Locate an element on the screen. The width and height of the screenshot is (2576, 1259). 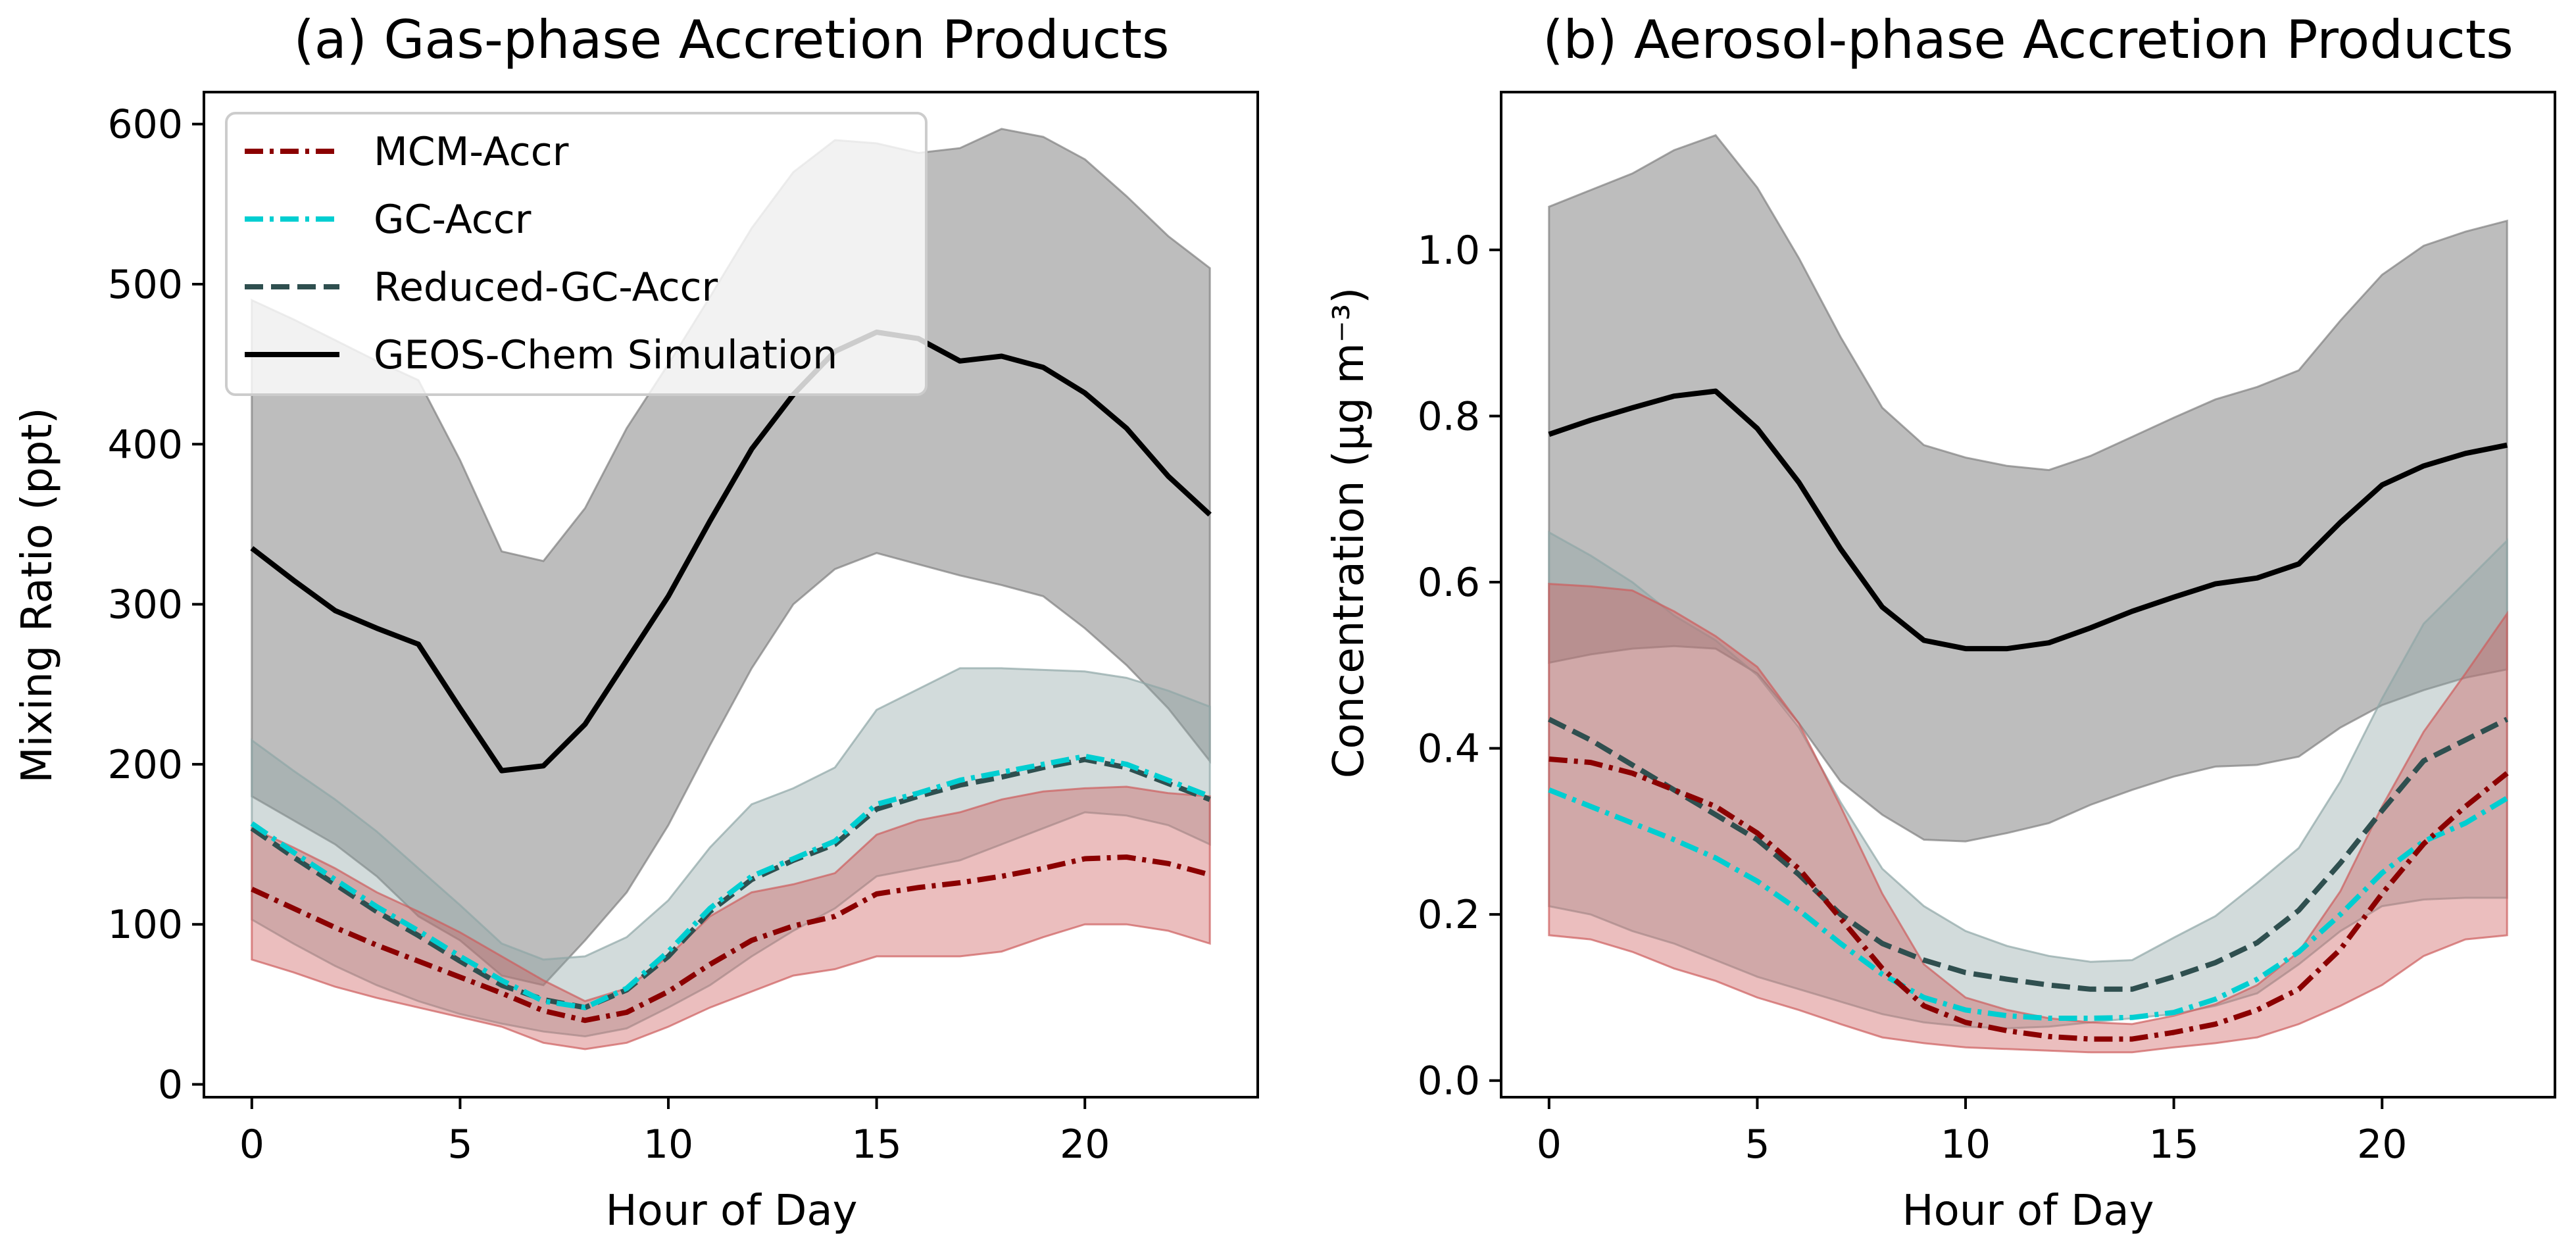
legend-label-geos: GEOS-Chem Simulation is located at coordinates (605, 355).